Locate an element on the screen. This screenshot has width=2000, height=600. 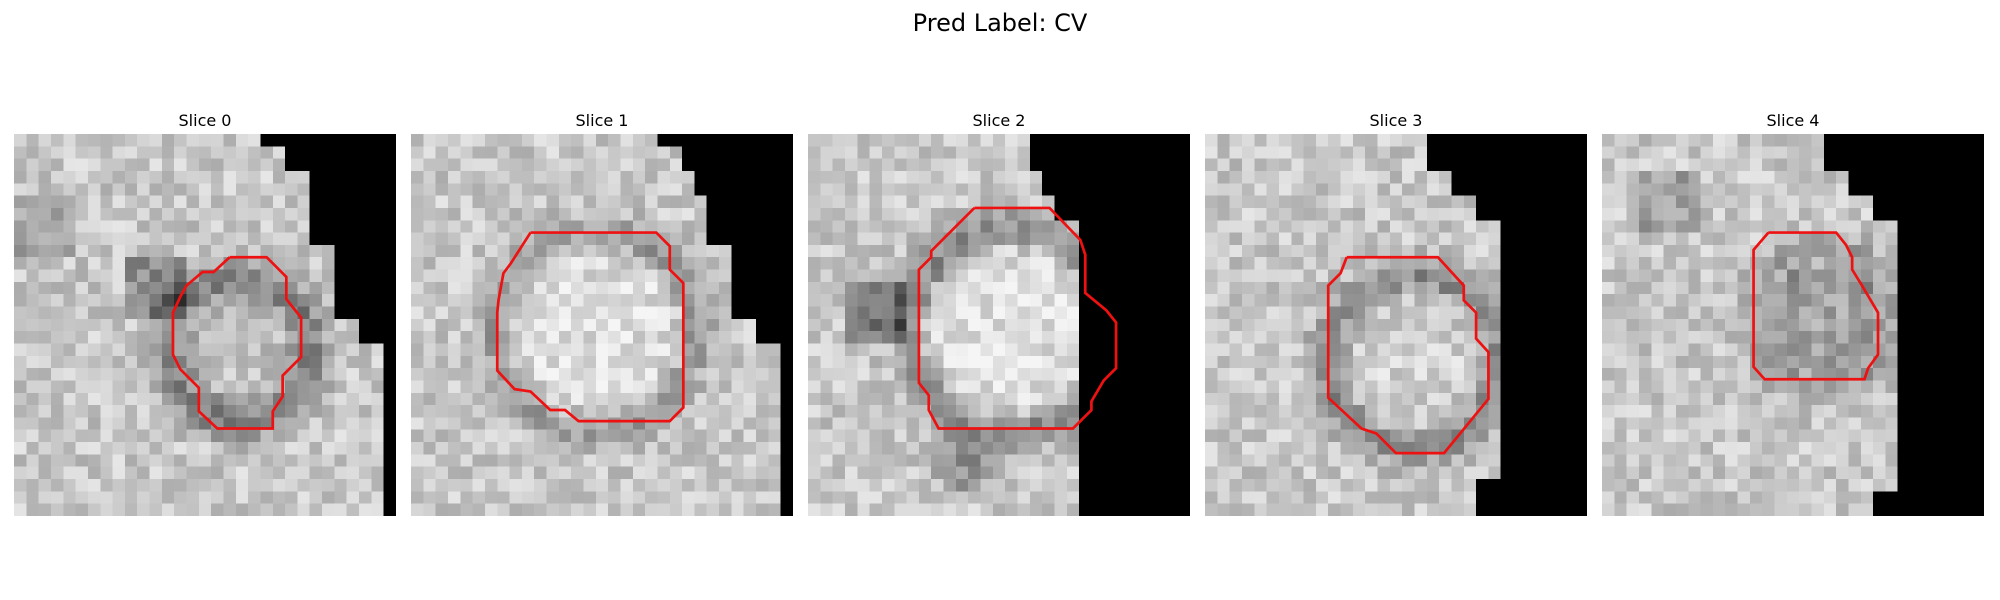
slice-4-title: Slice 4 is located at coordinates (1793, 120).